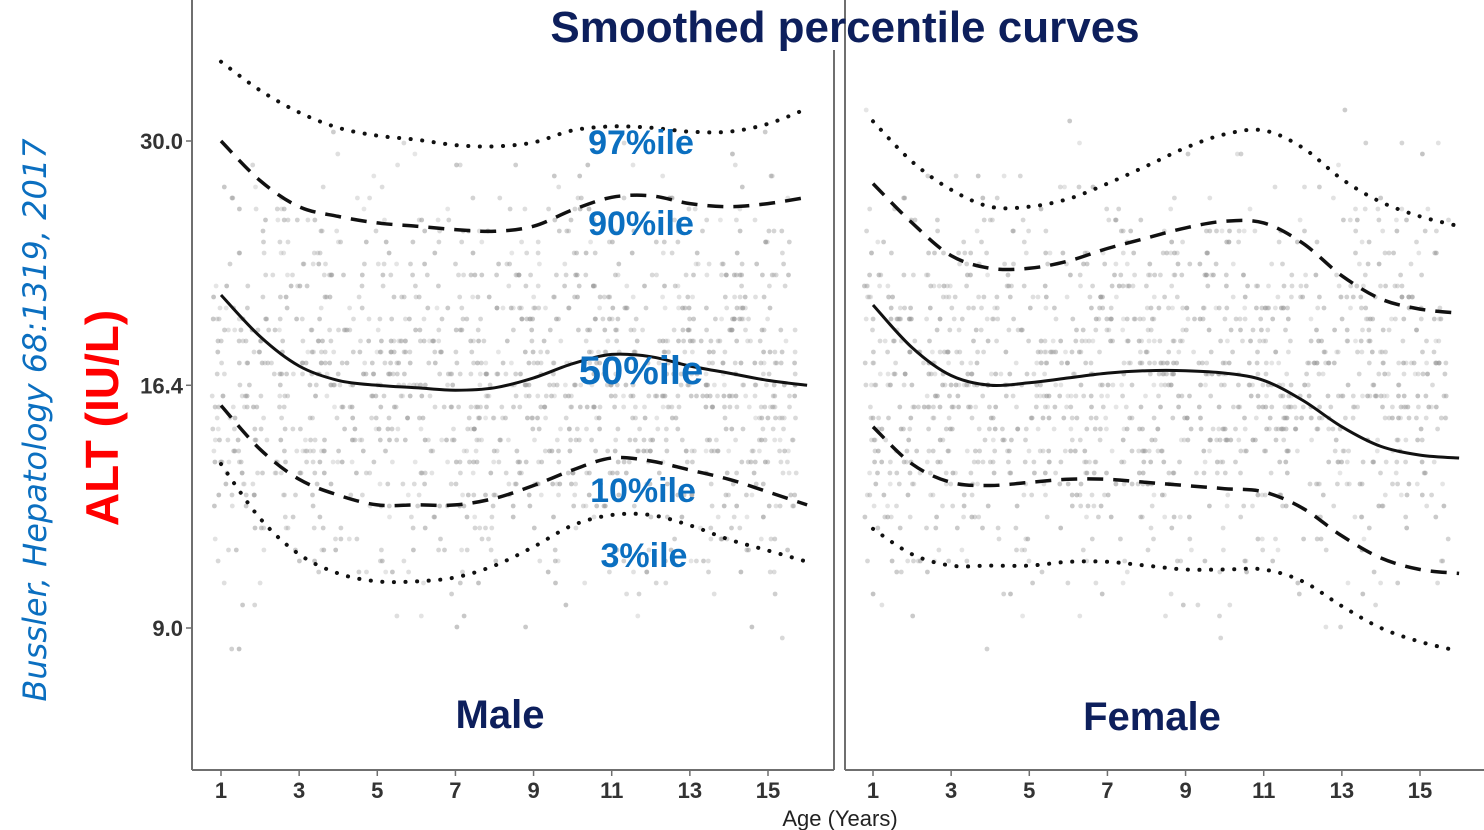 This screenshot has width=1484, height=830. I want to click on curve-p90-male, so click(513, 186).